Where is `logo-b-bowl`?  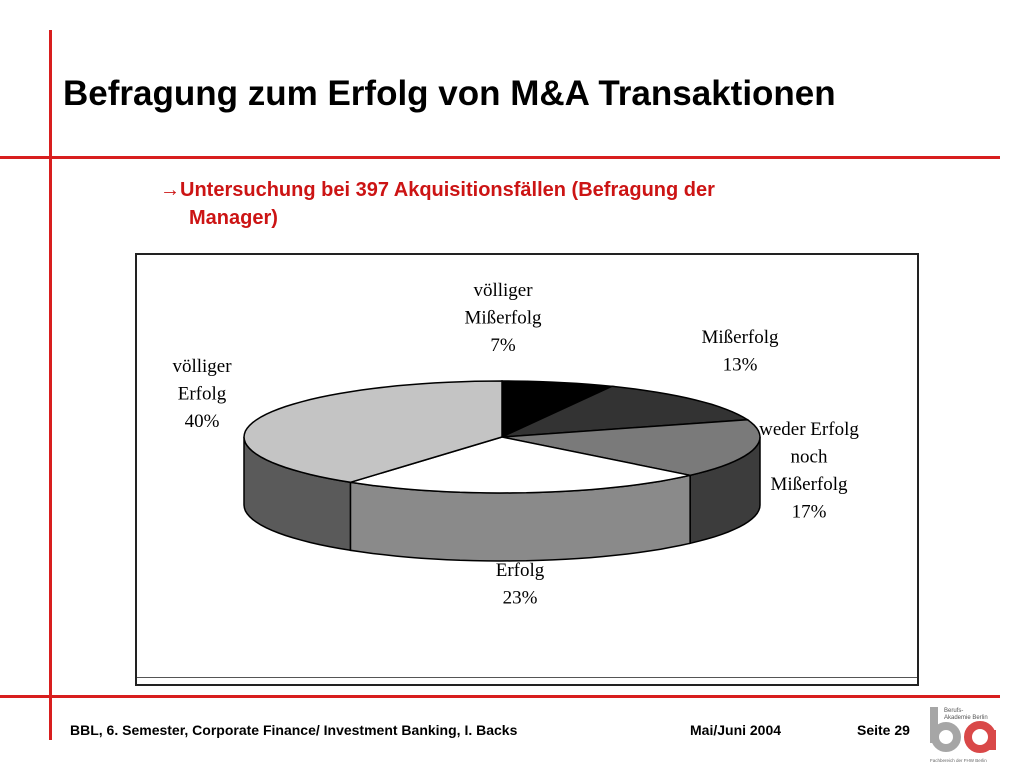 logo-b-bowl is located at coordinates (946, 737).